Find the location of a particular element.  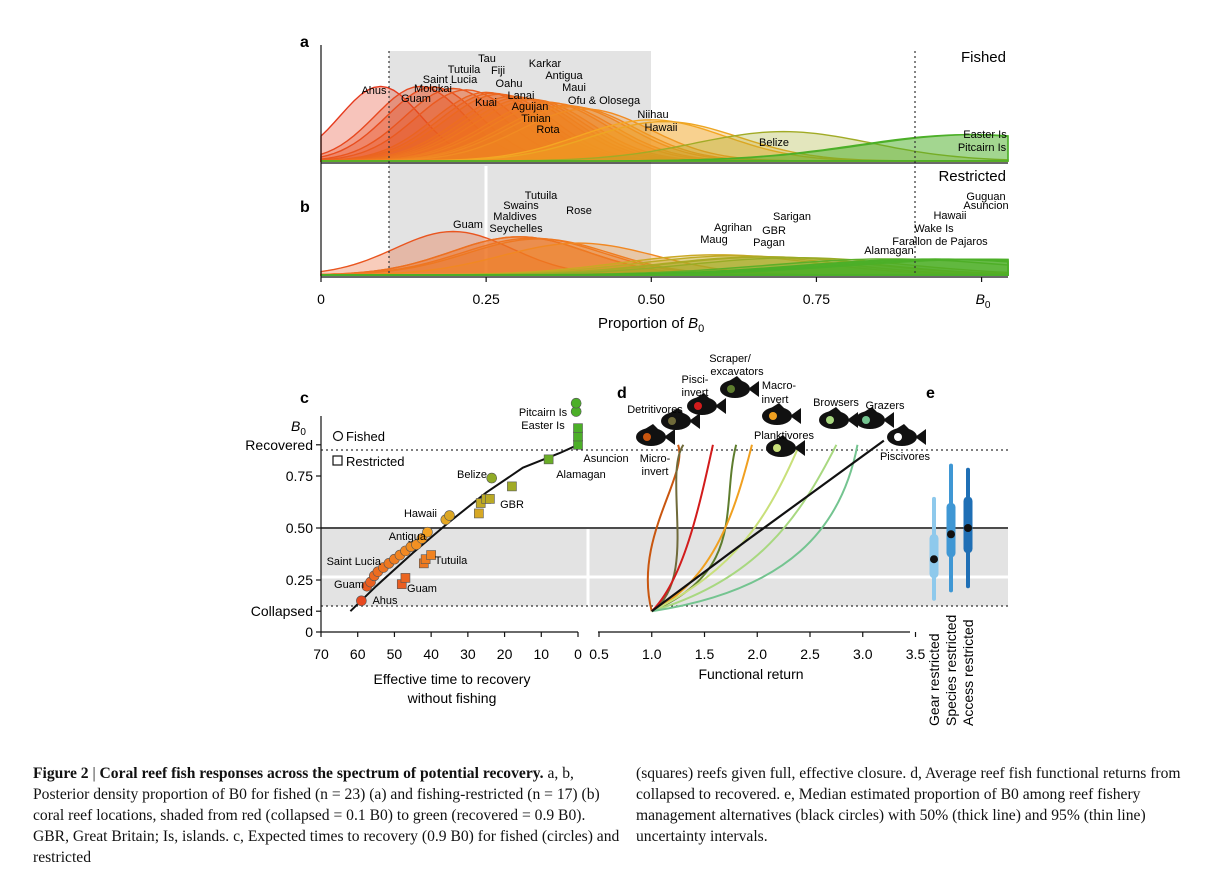

d-x-tick-label: 3.5 is located at coordinates (916, 654).